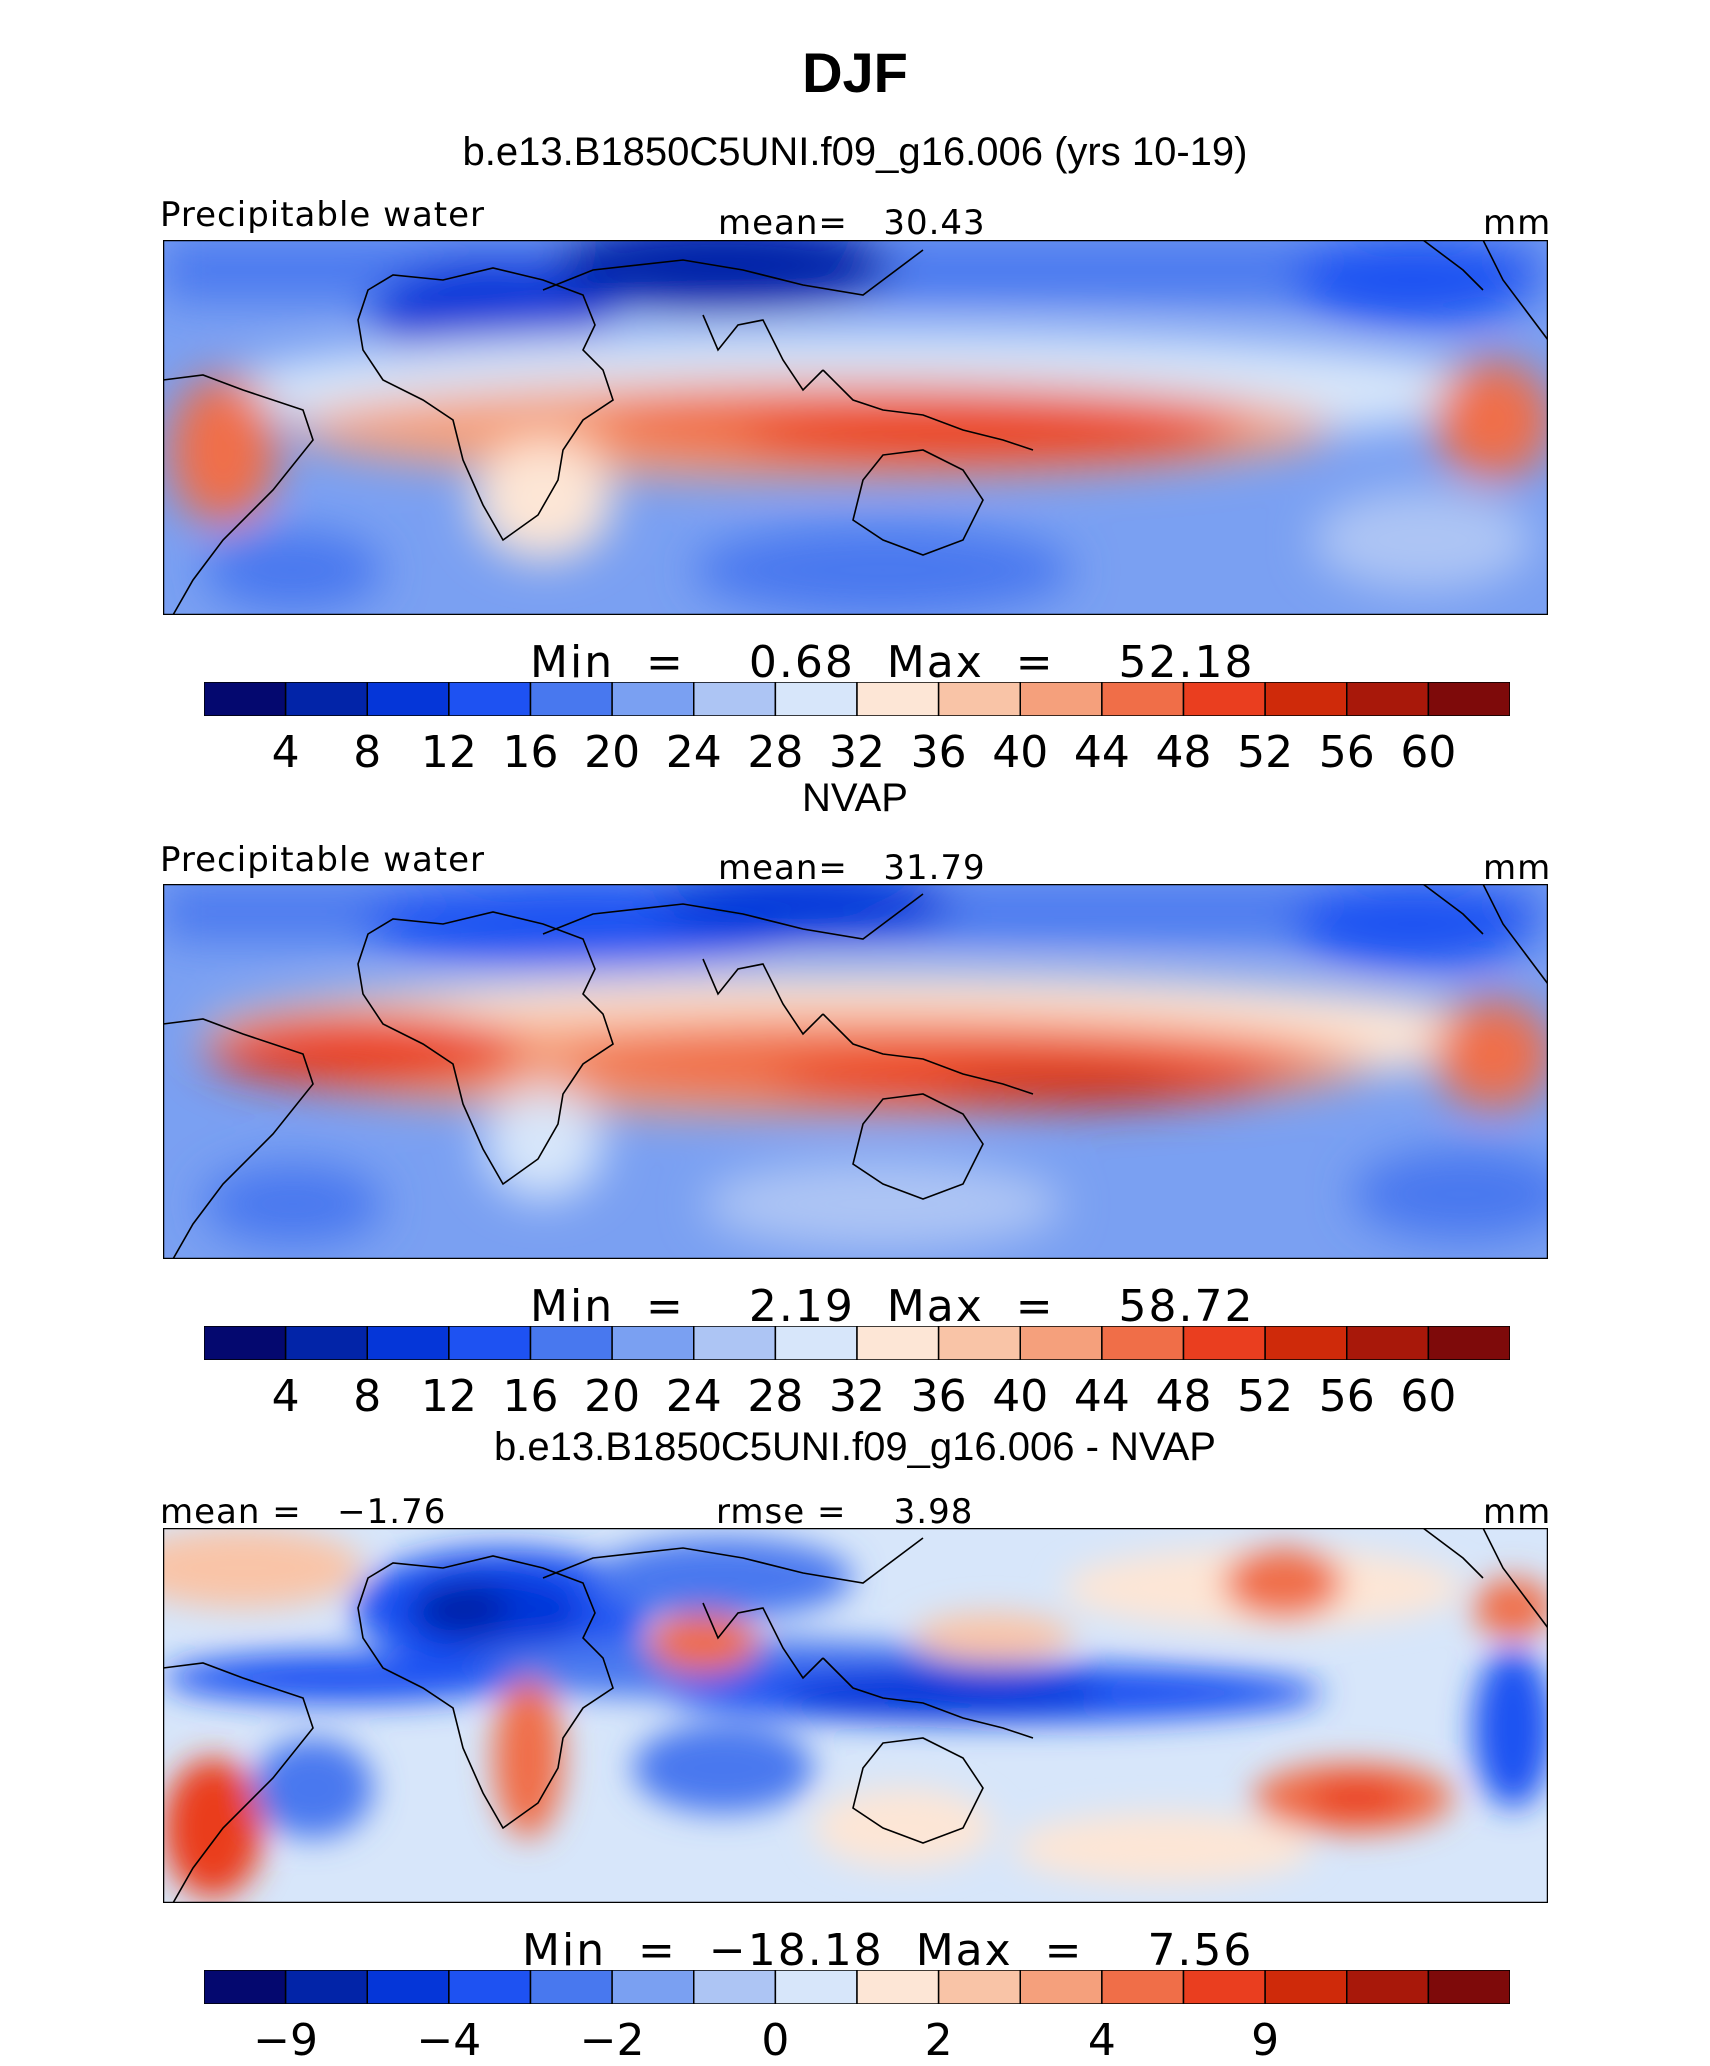 This screenshot has height=2066, width=1710. I want to click on colorbar-tick-label: −4, so click(449, 2040).